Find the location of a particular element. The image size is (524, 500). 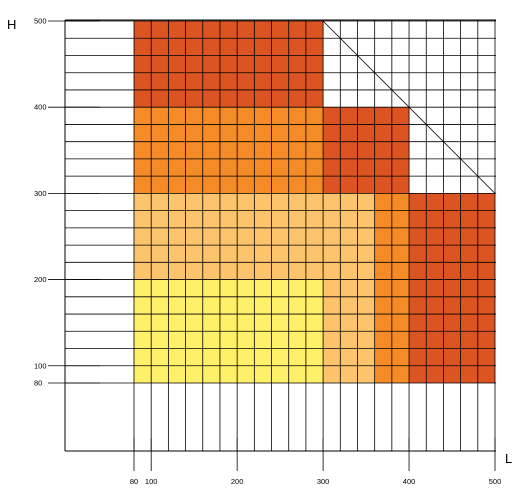

y-tick-label-200: 200 is located at coordinates (40, 279).